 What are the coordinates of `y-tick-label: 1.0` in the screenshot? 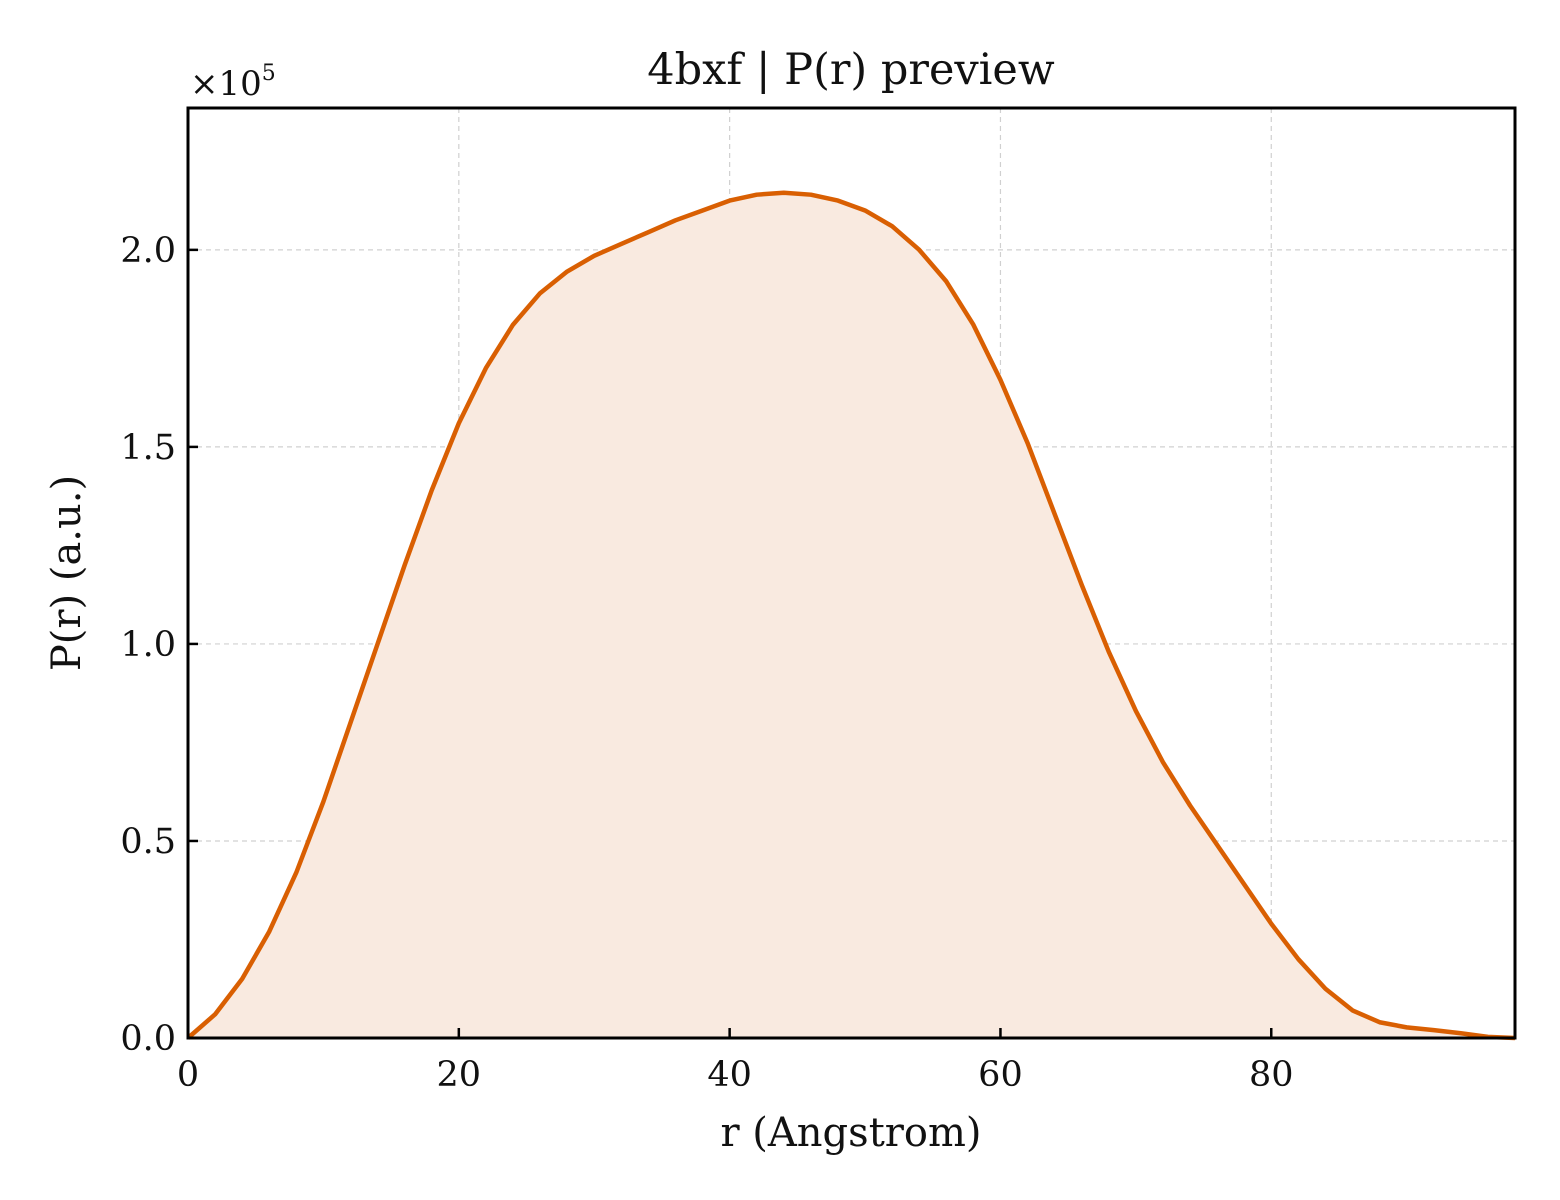 It's located at (148, 645).